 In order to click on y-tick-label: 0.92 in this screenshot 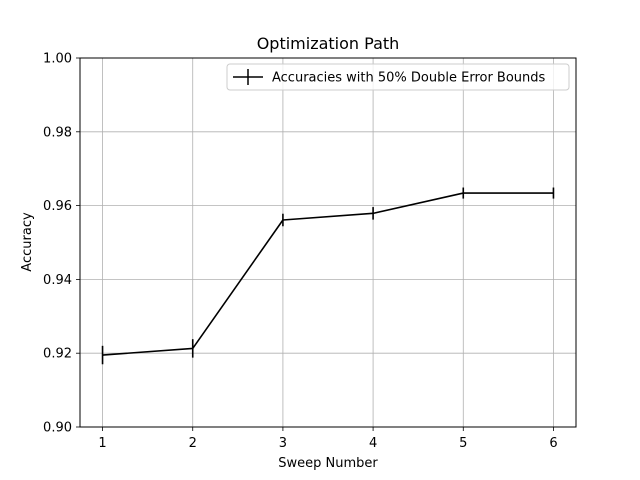, I will do `click(57, 354)`.